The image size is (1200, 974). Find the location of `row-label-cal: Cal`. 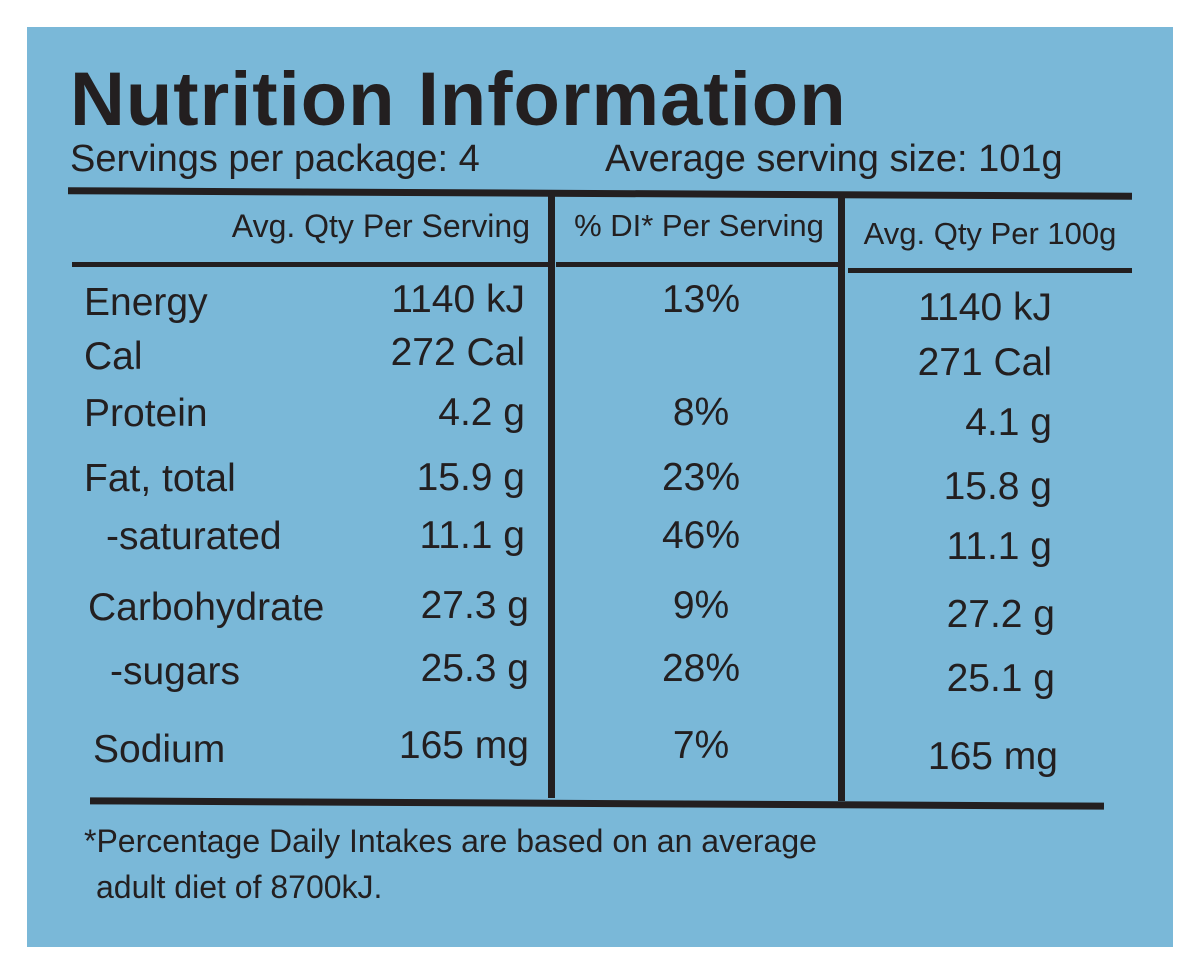

row-label-cal: Cal is located at coordinates (113, 356).